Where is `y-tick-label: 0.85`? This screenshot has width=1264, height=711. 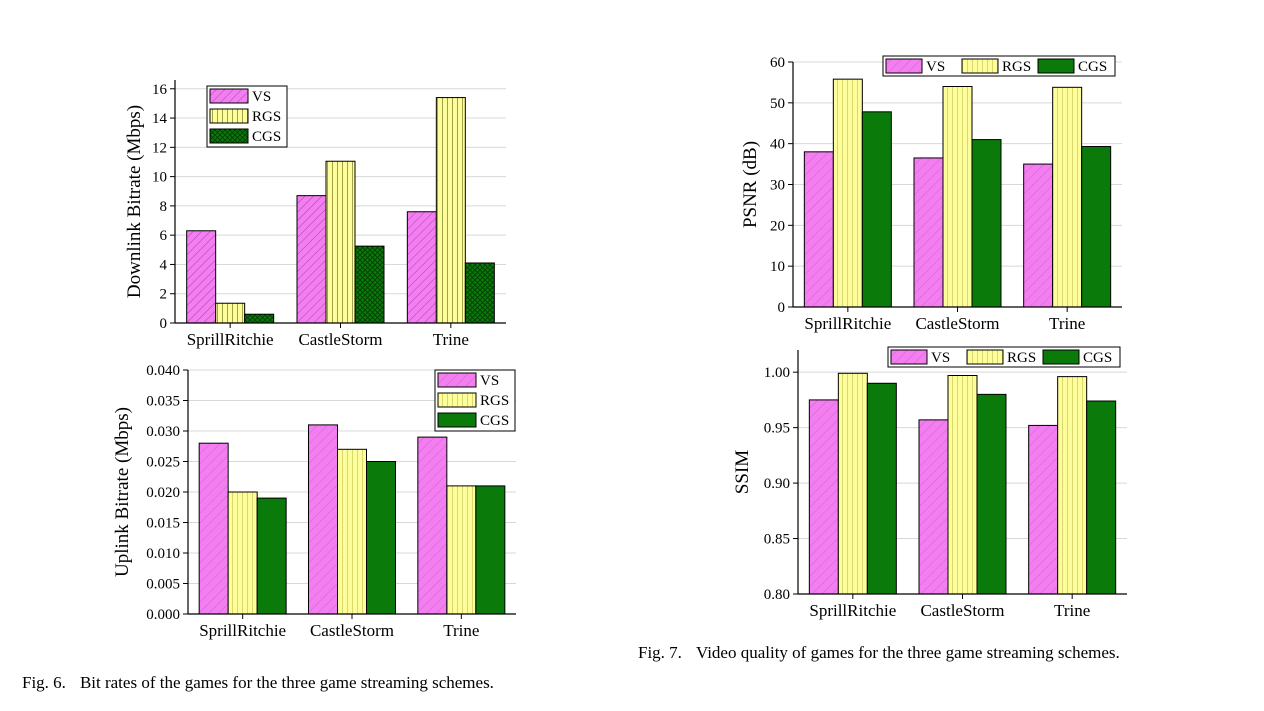
y-tick-label: 0.85 is located at coordinates (777, 540).